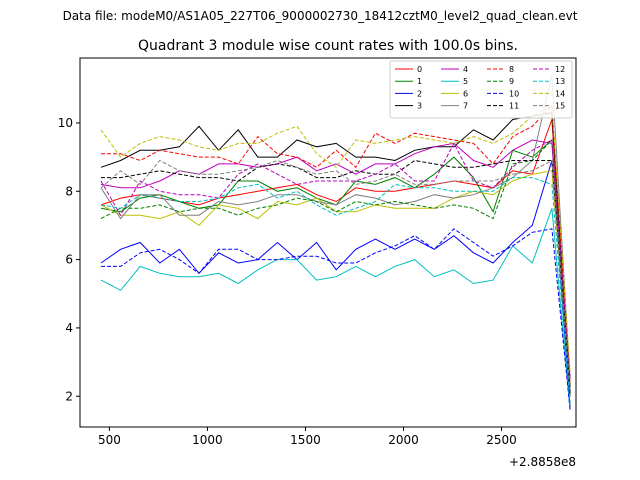 The image size is (640, 480). I want to click on legend-label: 0, so click(419, 69).